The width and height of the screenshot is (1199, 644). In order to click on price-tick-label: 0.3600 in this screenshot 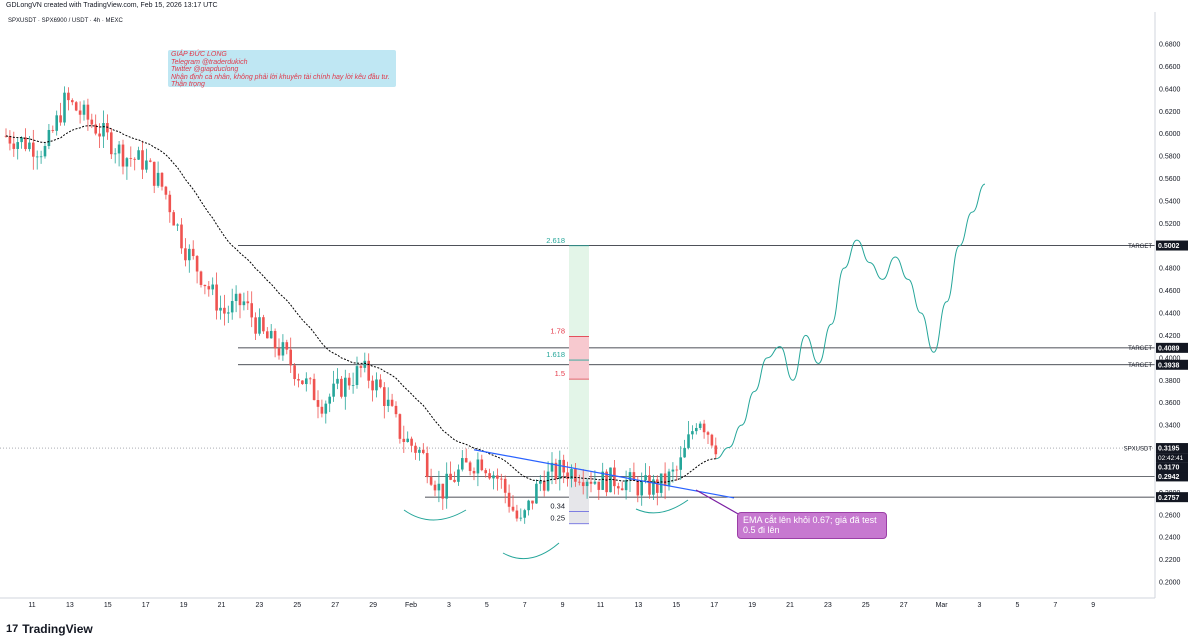, I will do `click(1170, 403)`.